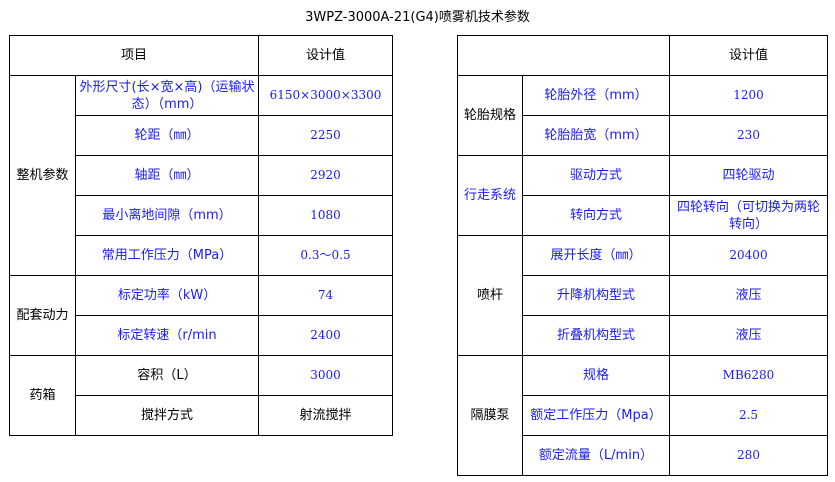 The width and height of the screenshot is (835, 482). What do you see at coordinates (42, 315) in the screenshot?
I see `group-label: 配套动力` at bounding box center [42, 315].